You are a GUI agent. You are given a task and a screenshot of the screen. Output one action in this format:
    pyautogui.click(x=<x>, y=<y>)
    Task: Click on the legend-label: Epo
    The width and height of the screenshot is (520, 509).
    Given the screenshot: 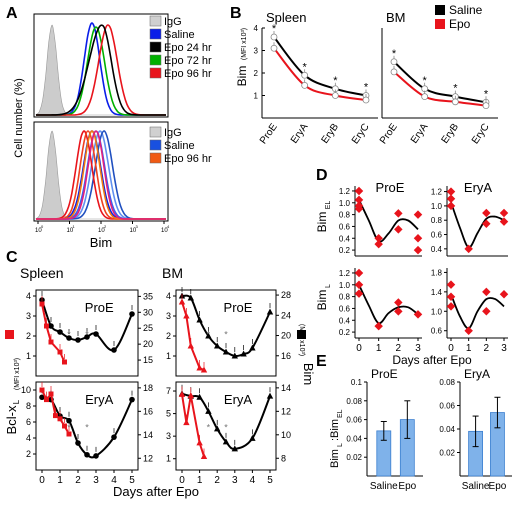 What is the action you would take?
    pyautogui.click(x=460, y=24)
    